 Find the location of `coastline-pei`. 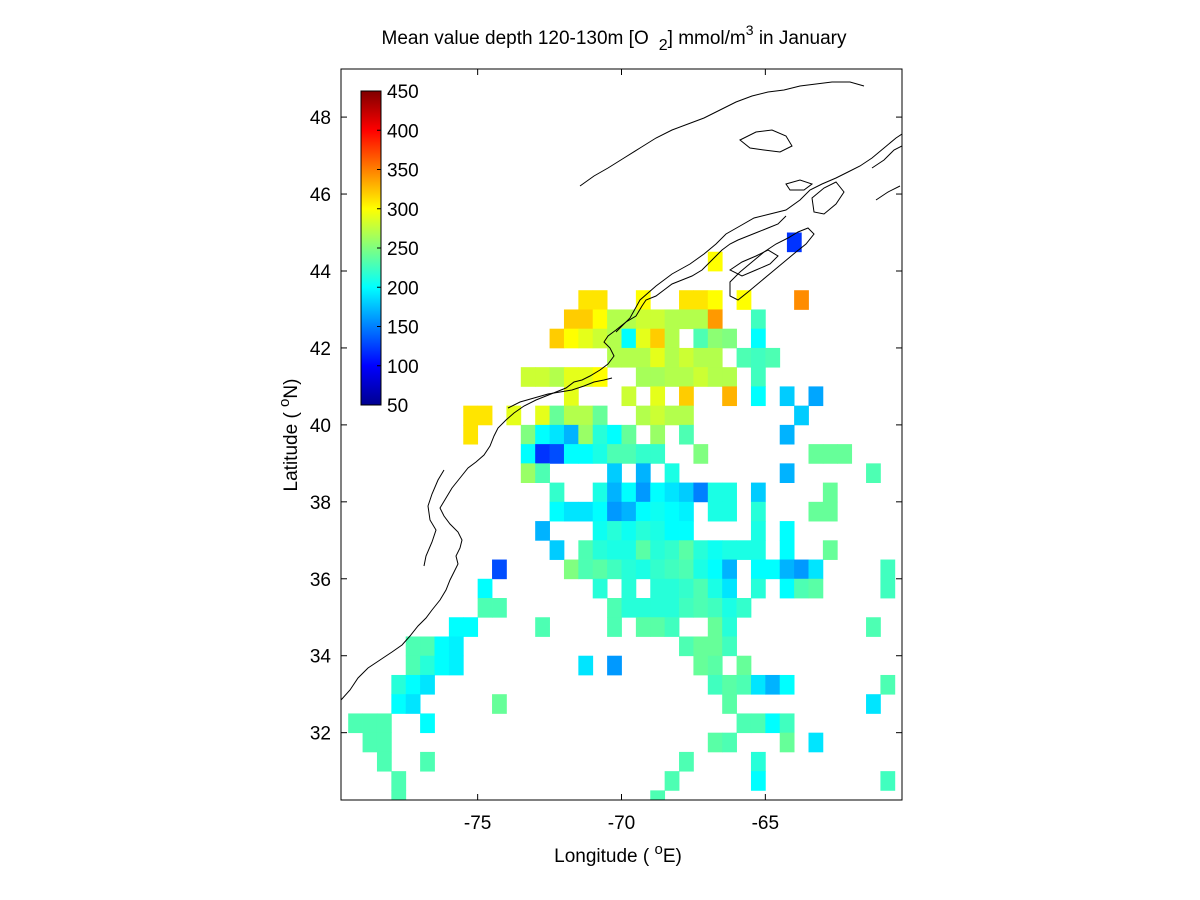

coastline-pei is located at coordinates (799, 185).